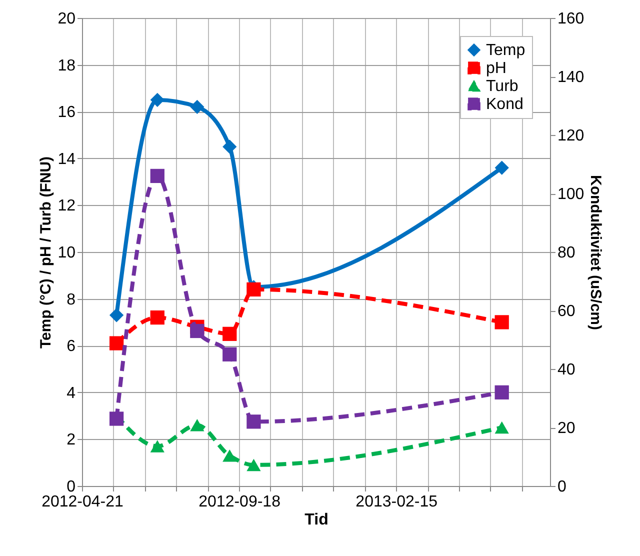 This screenshot has width=640, height=556. I want to click on y2-tick-label: 100, so click(571, 194).